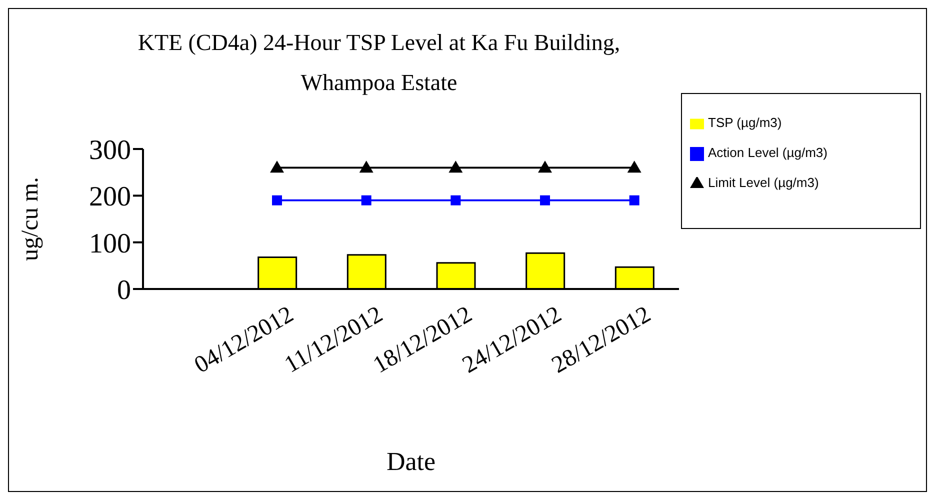 This screenshot has height=500, width=935. I want to click on y-tick-label: 0, so click(124, 290).